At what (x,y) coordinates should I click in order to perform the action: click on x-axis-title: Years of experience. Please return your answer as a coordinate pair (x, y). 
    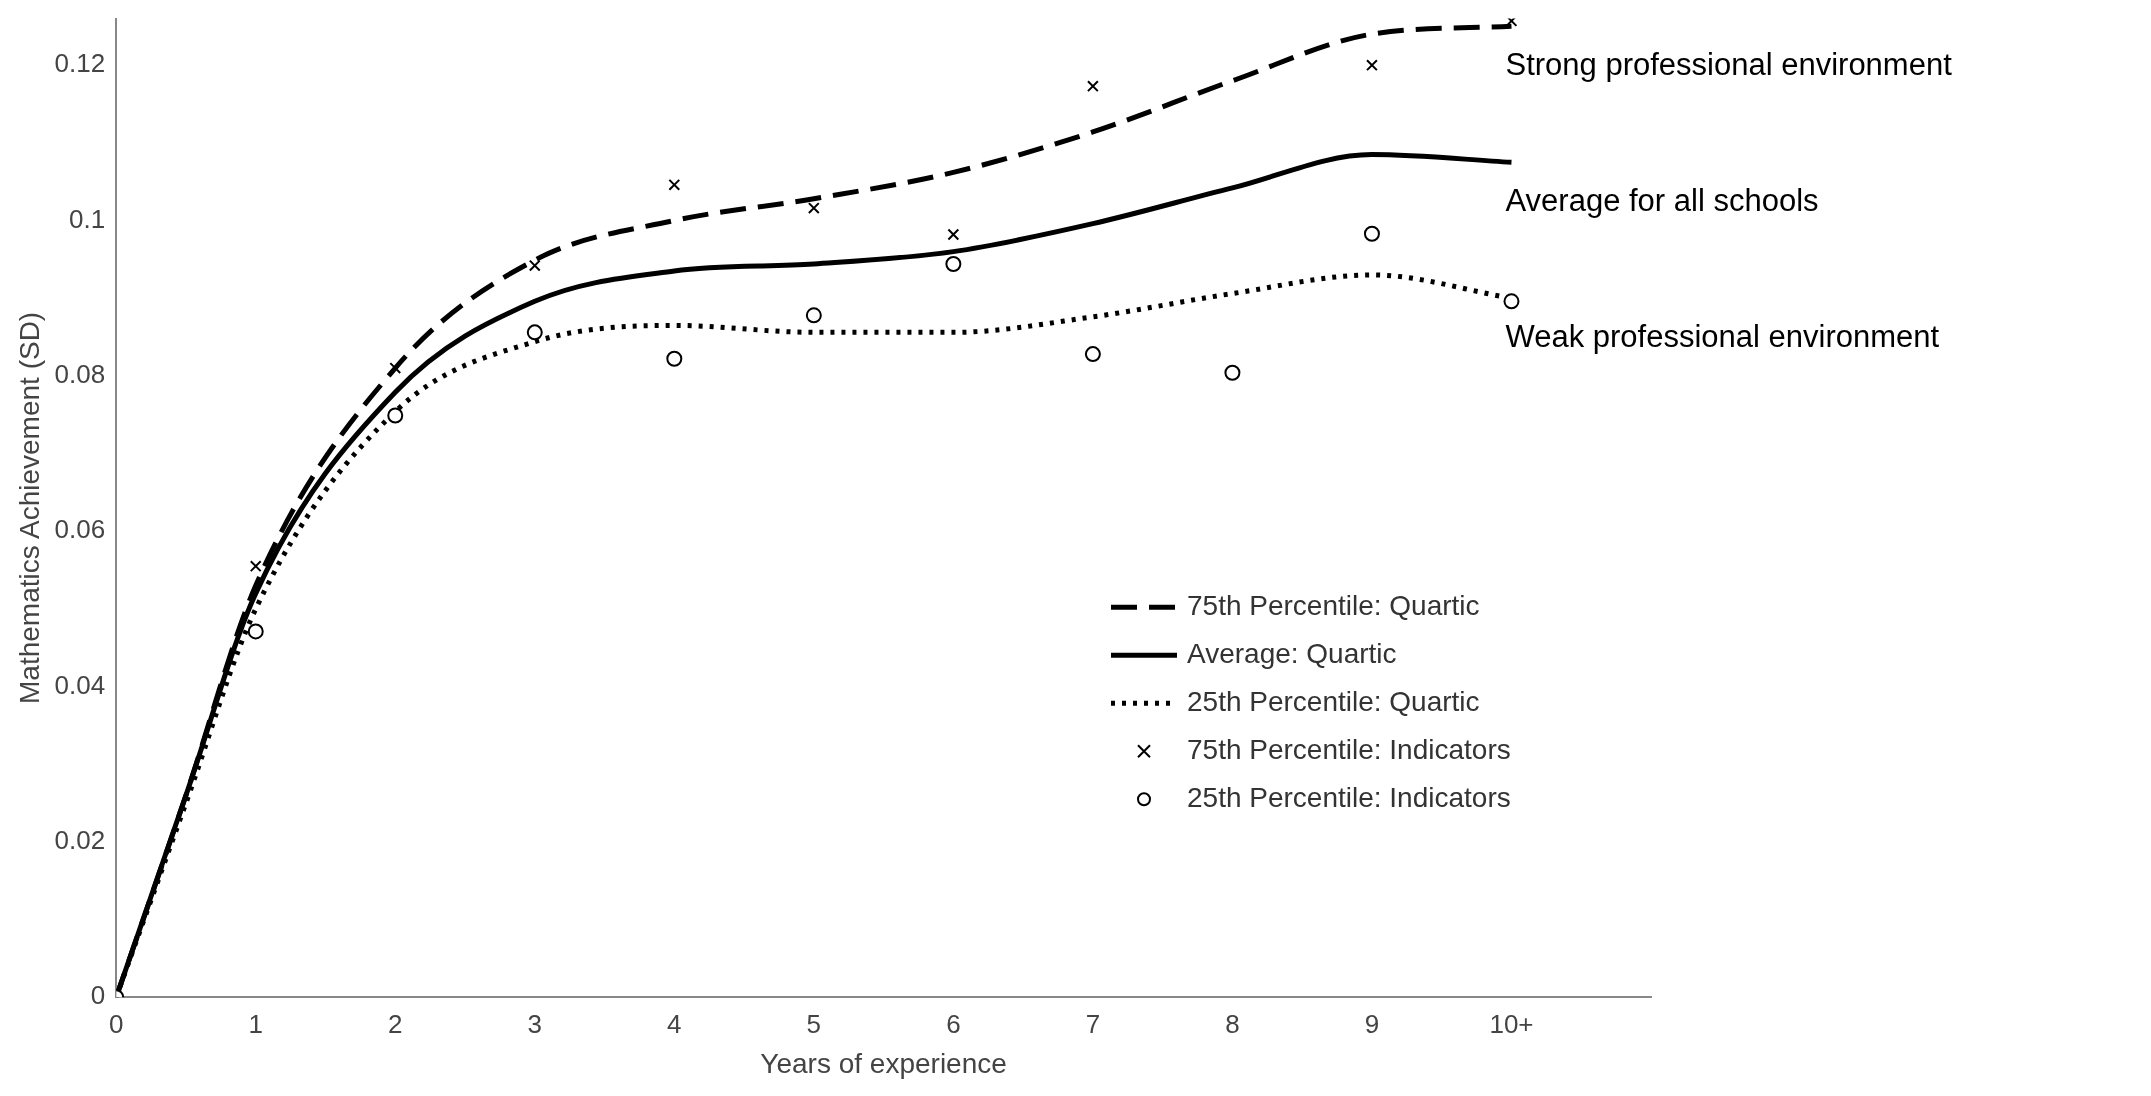
    Looking at the image, I should click on (883, 1063).